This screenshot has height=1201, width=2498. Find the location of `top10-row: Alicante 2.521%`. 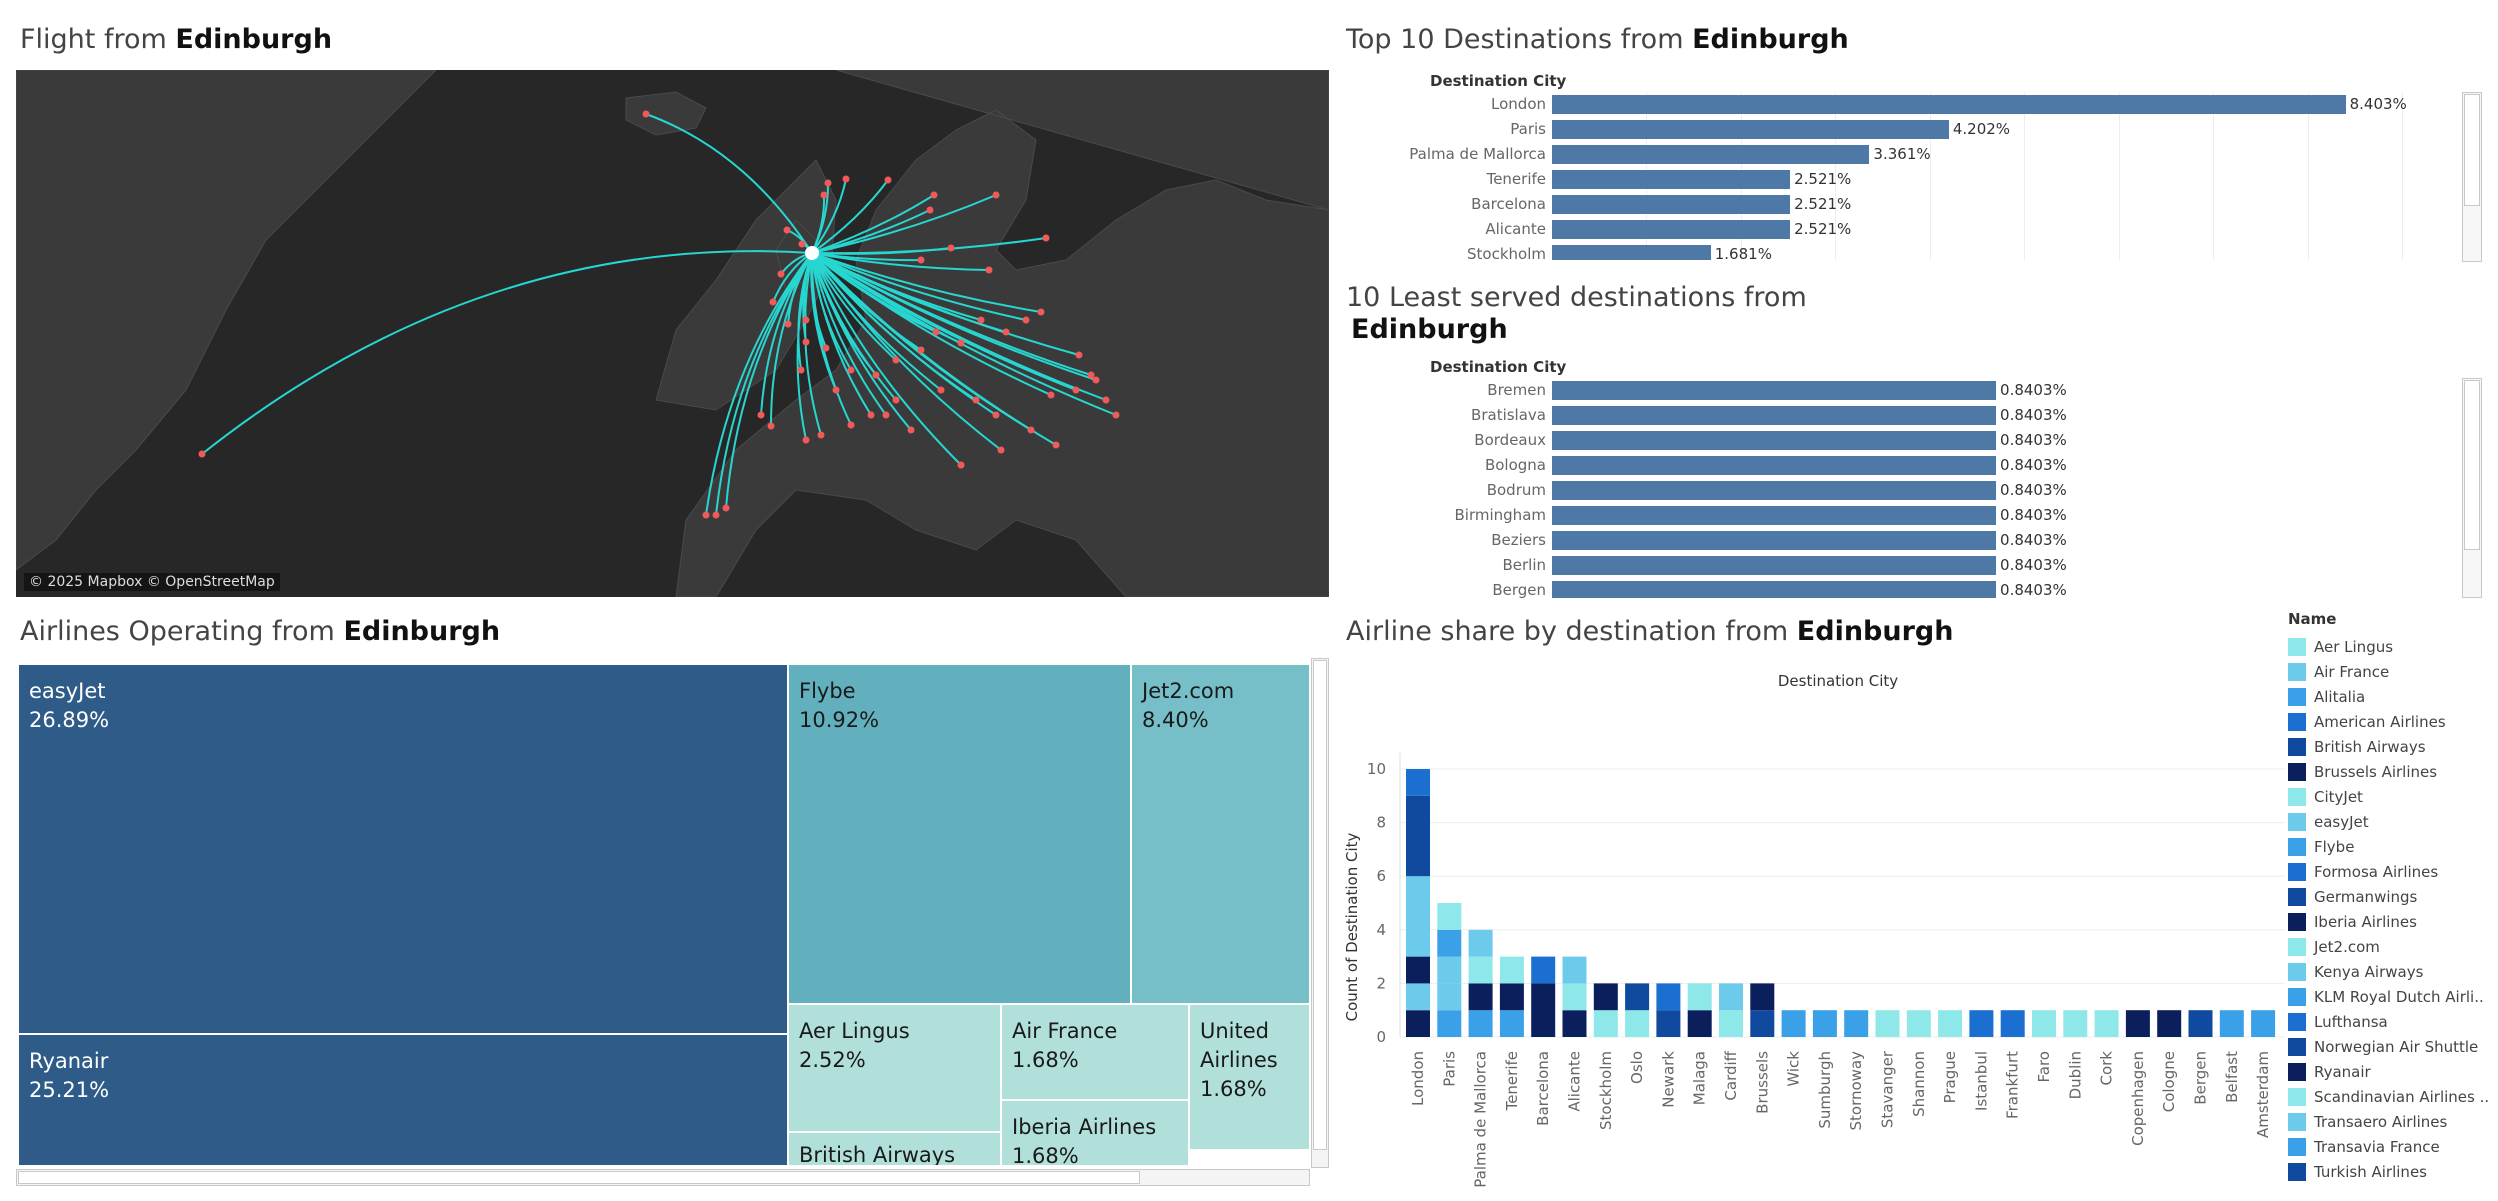

top10-row: Alicante 2.521% is located at coordinates (1896, 229).